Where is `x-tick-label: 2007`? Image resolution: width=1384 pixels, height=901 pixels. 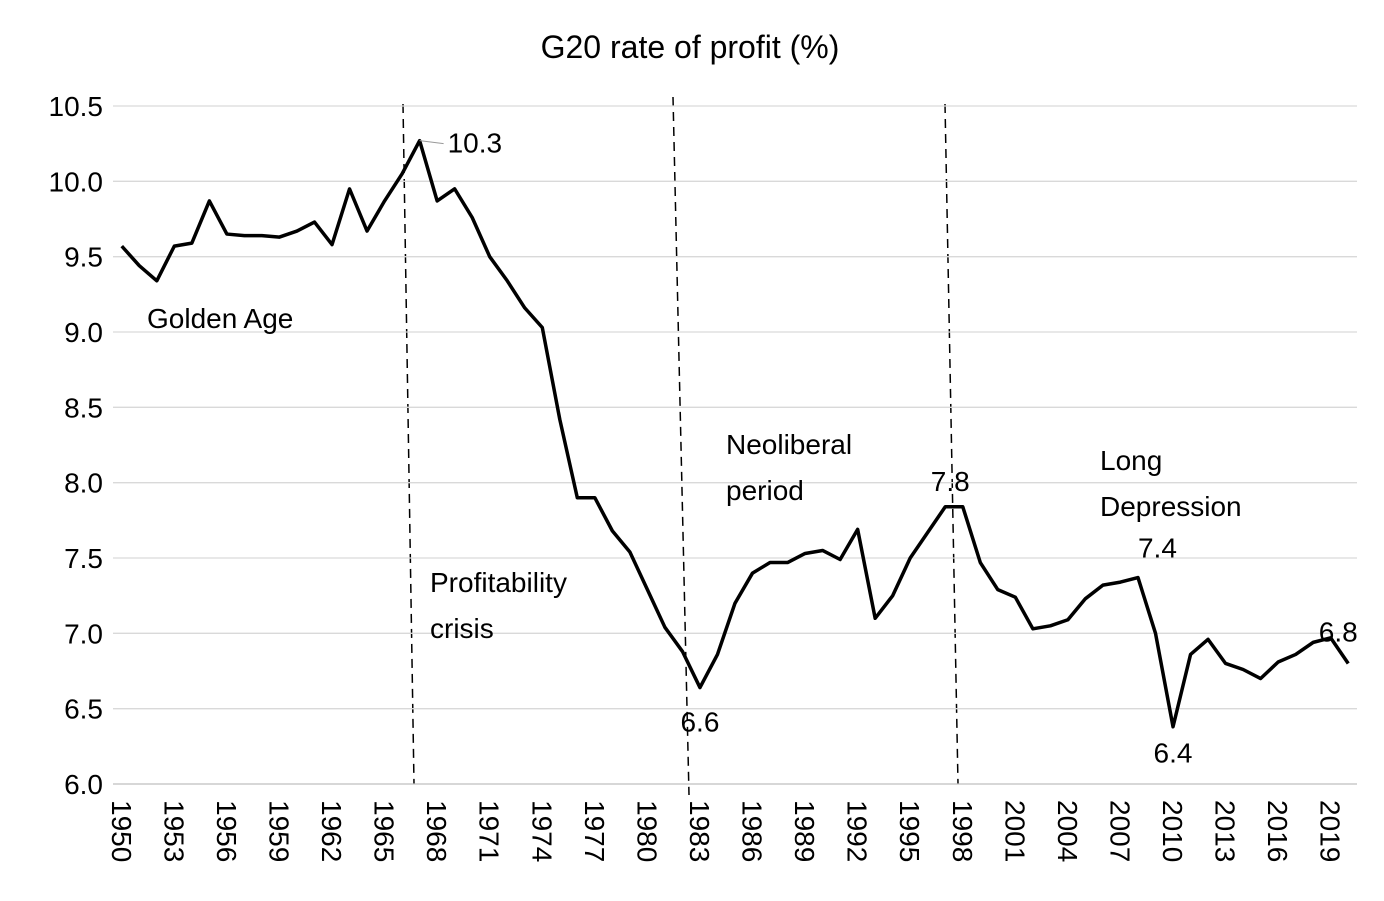
x-tick-label: 2007 is located at coordinates (1119, 831).